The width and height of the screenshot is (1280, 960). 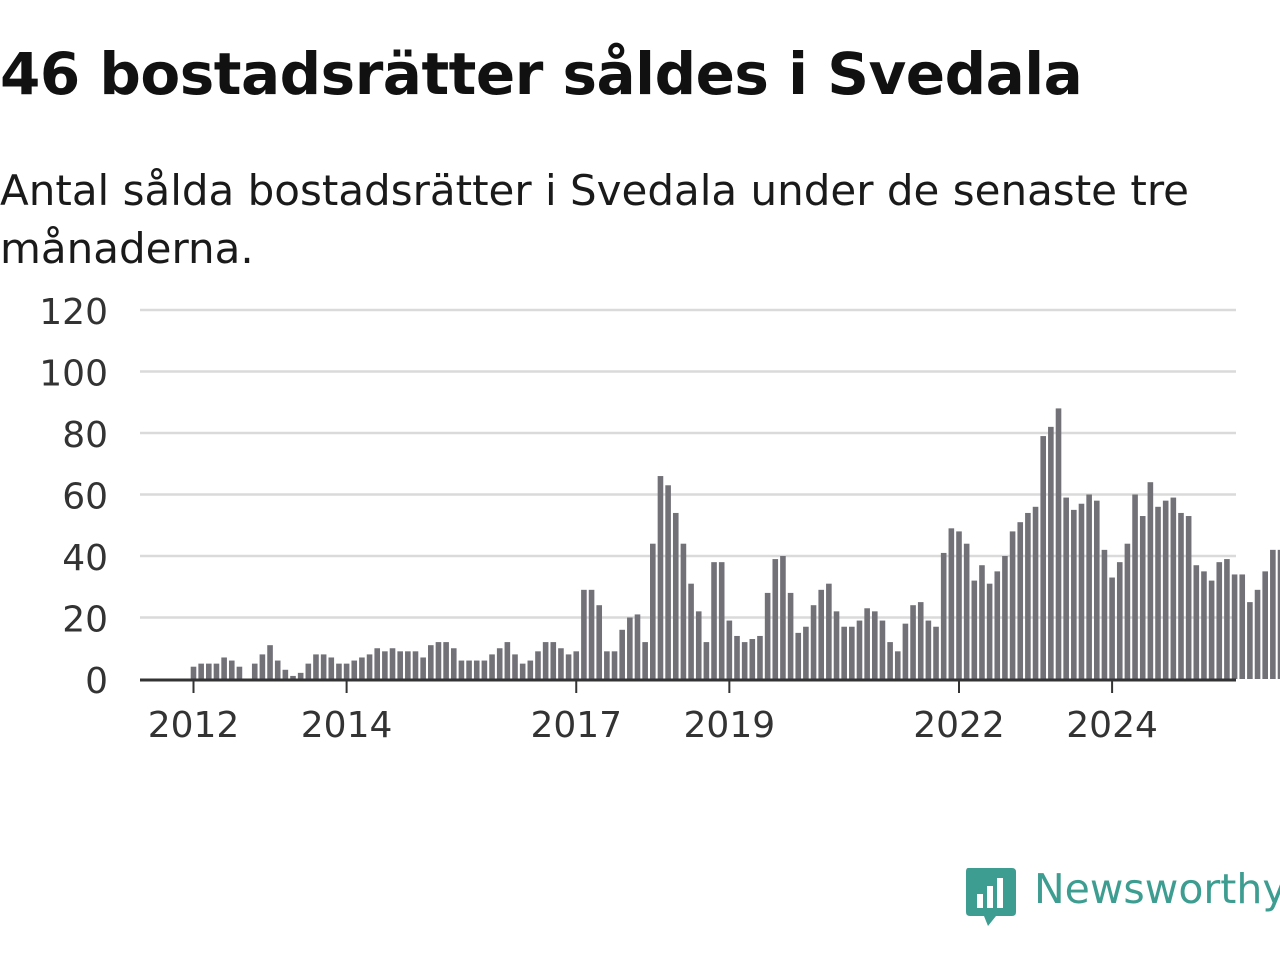 I want to click on newsworthy-logo-icon, so click(x=991, y=897).